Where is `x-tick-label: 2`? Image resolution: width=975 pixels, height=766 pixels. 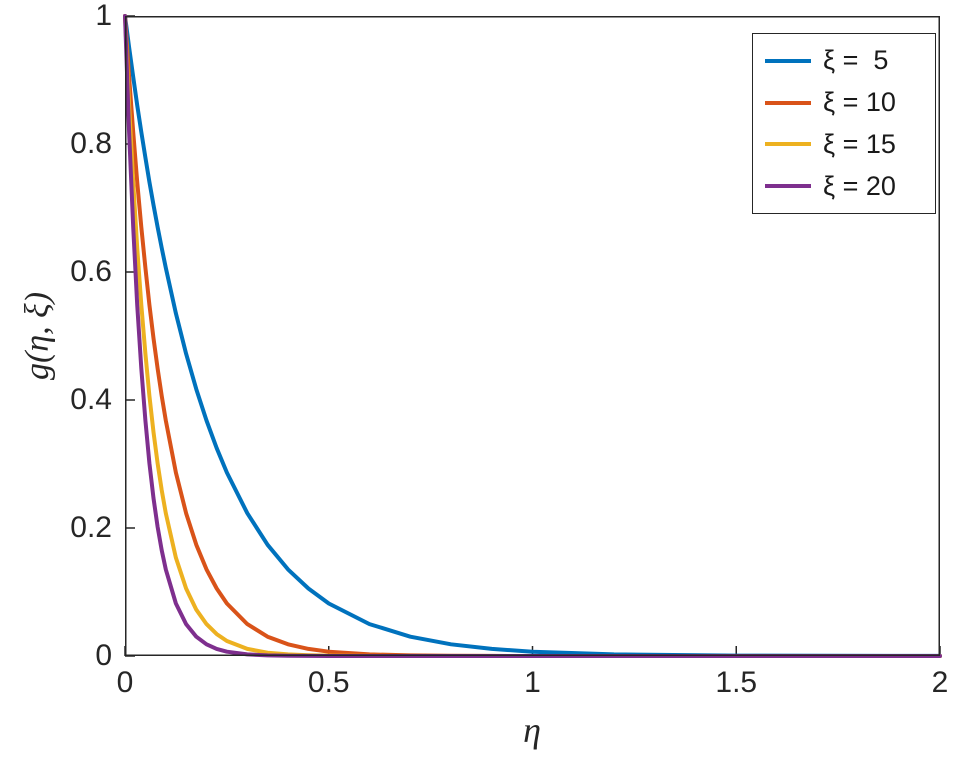 x-tick-label: 2 is located at coordinates (940, 682).